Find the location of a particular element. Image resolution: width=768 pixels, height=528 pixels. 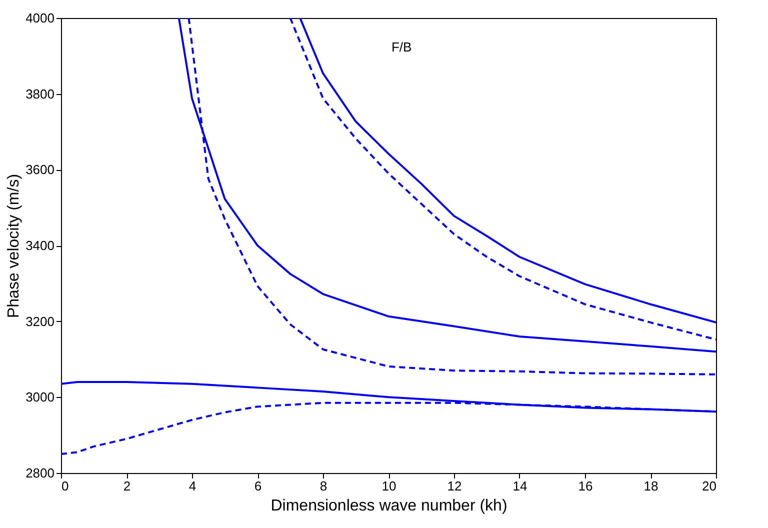

y-tick-label: 3000 is located at coordinates (40, 397).